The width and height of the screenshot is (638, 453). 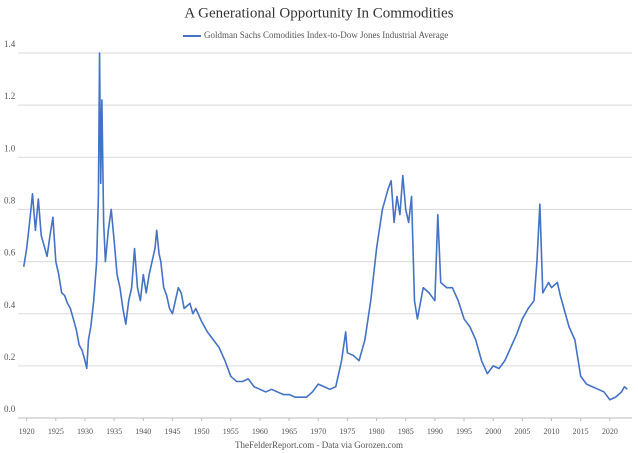 I want to click on x-tick-label: 1995, so click(x=464, y=431).